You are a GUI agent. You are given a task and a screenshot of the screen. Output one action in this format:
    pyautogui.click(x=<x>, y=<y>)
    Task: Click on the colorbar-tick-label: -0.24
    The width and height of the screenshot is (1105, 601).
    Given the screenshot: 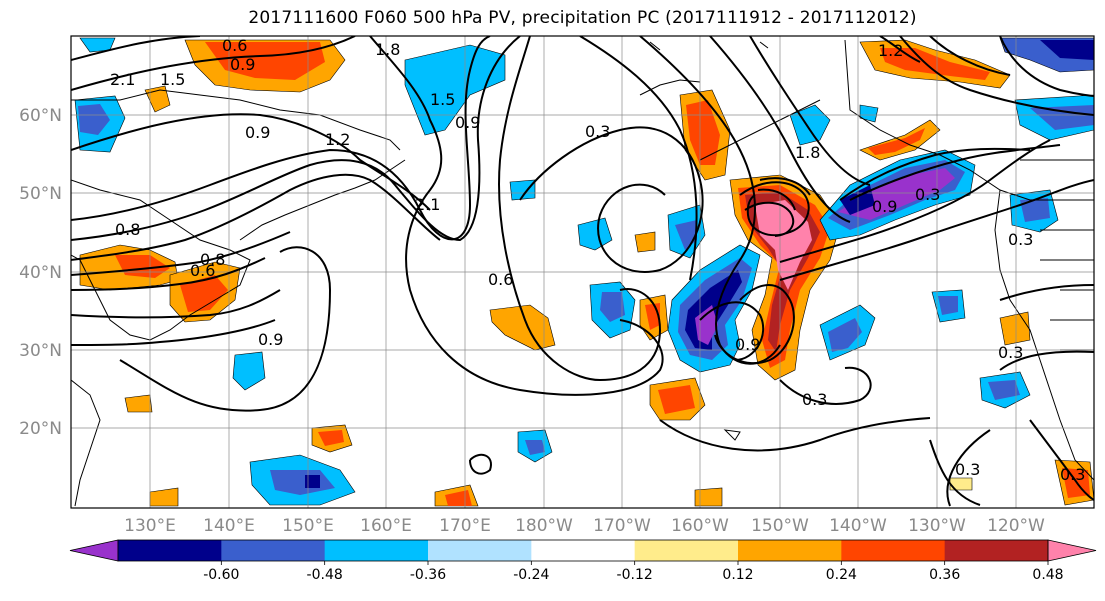 What is the action you would take?
    pyautogui.click(x=531, y=575)
    